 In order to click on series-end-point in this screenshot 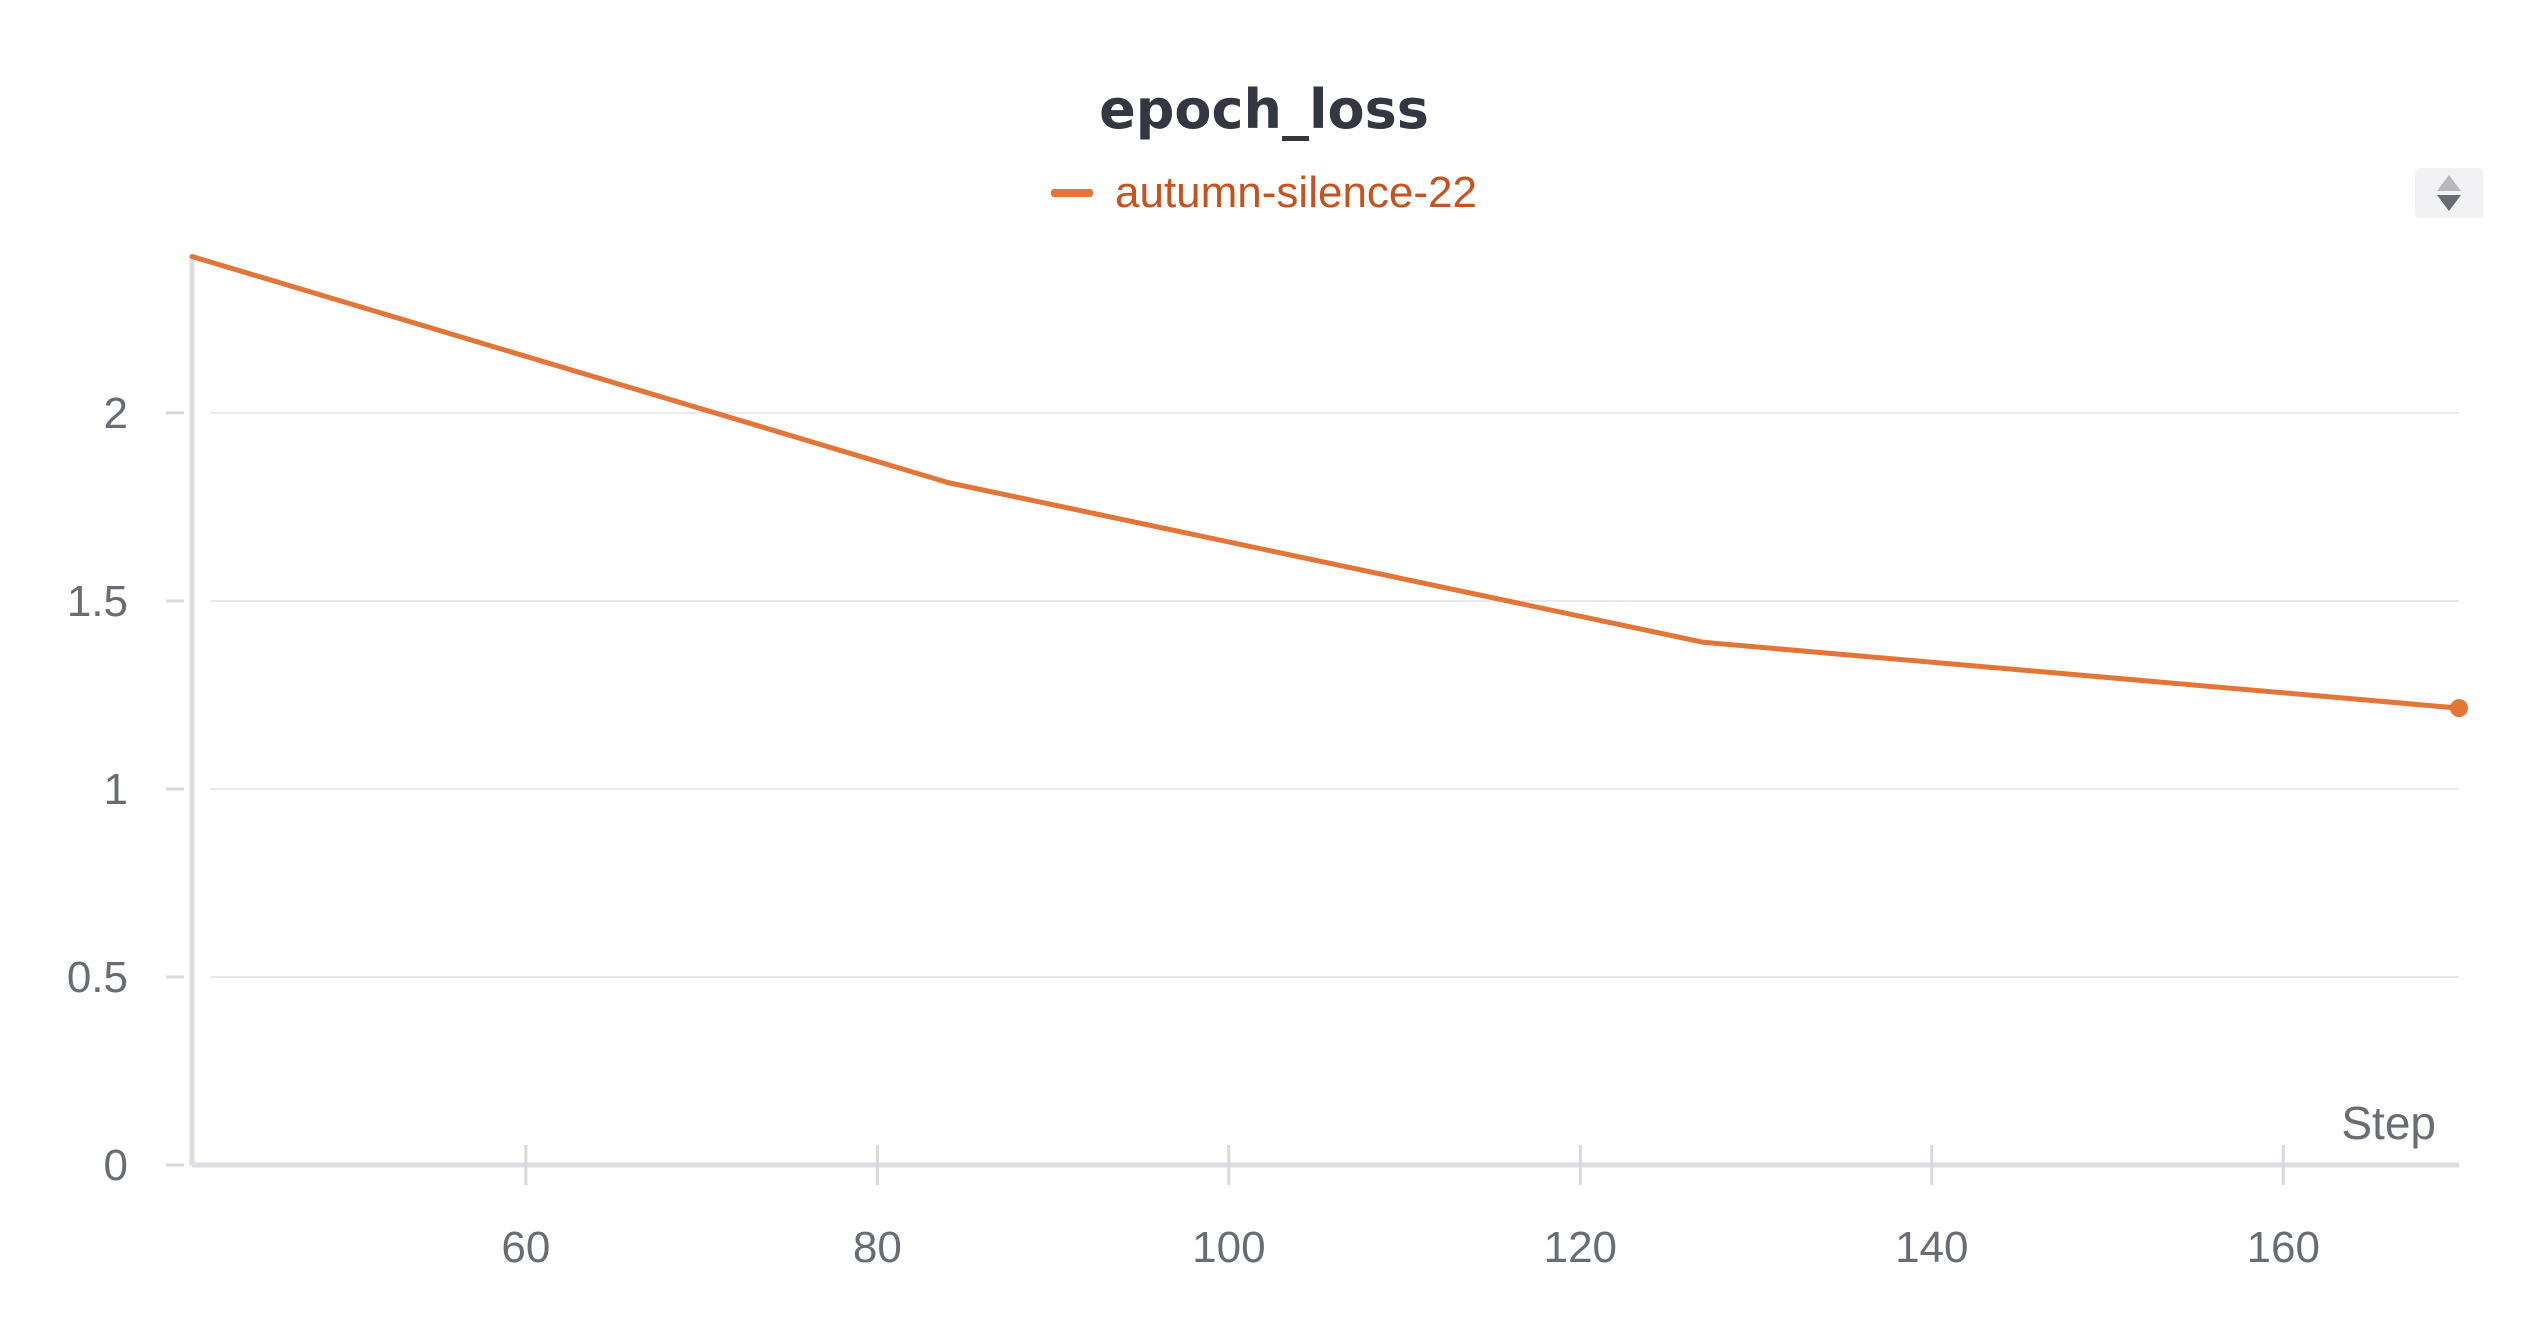, I will do `click(2459, 708)`.